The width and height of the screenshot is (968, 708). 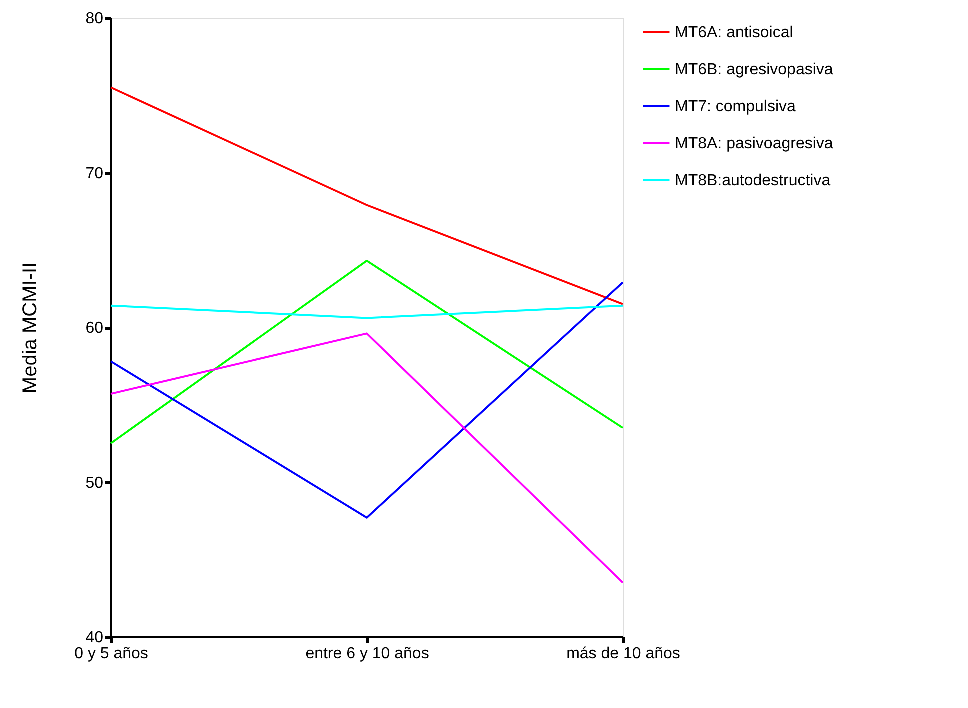 What do you see at coordinates (754, 70) in the screenshot?
I see `legend-label: MT6B: agresivopasiva` at bounding box center [754, 70].